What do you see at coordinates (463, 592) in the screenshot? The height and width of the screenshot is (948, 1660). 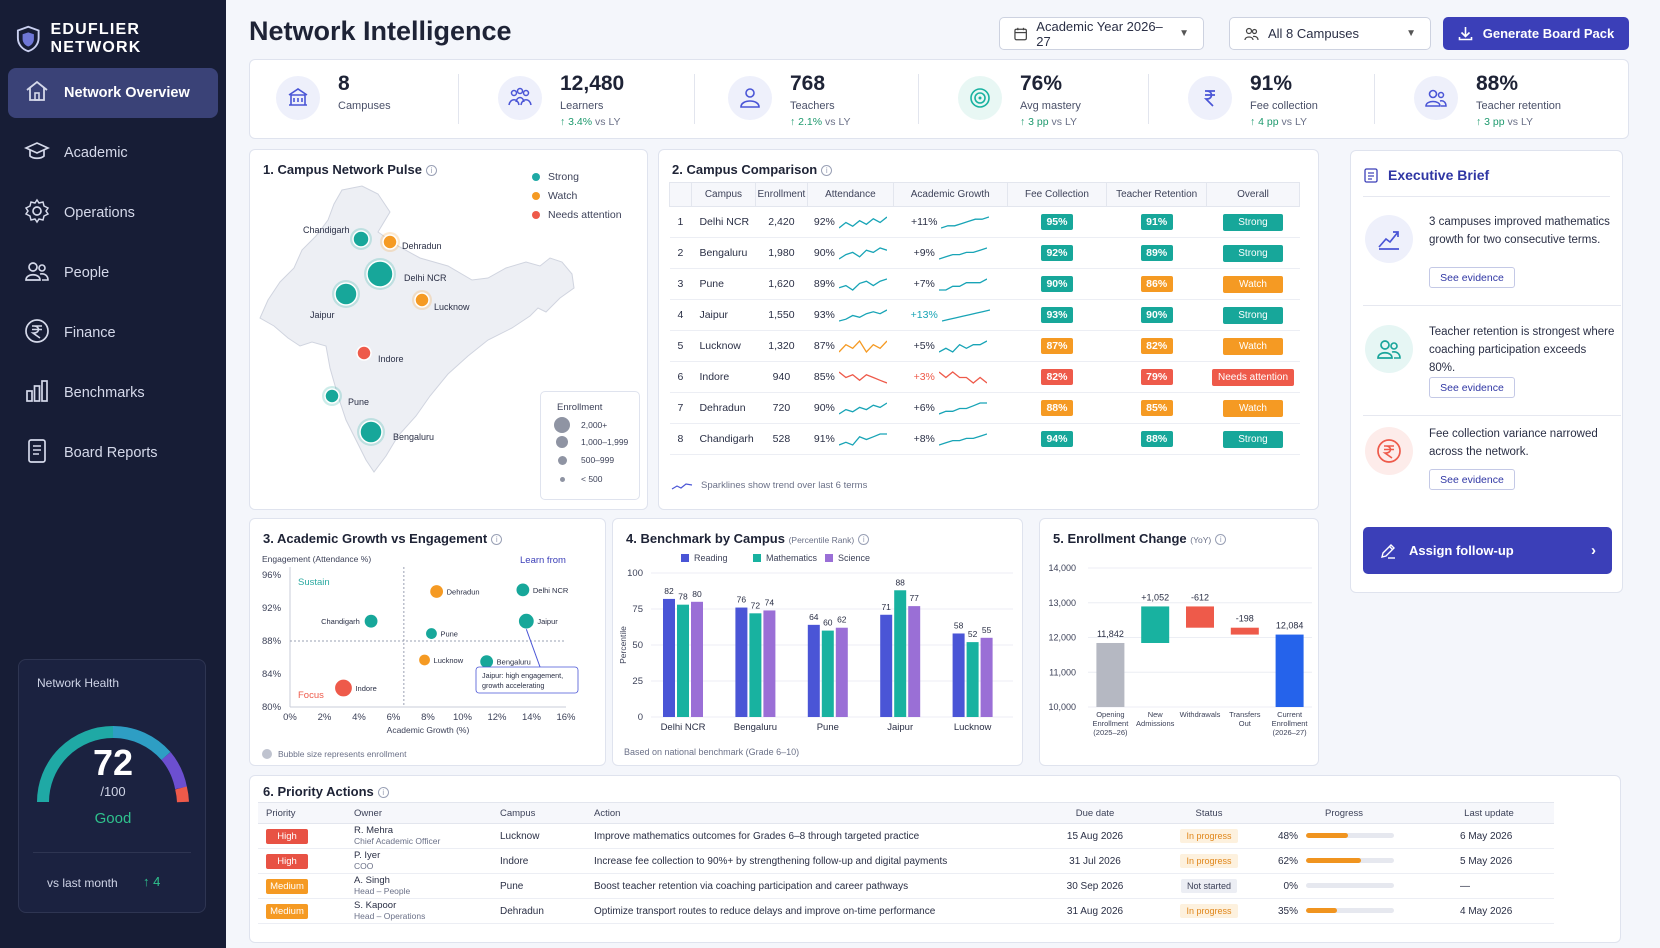 I see `point-label: Dehradun` at bounding box center [463, 592].